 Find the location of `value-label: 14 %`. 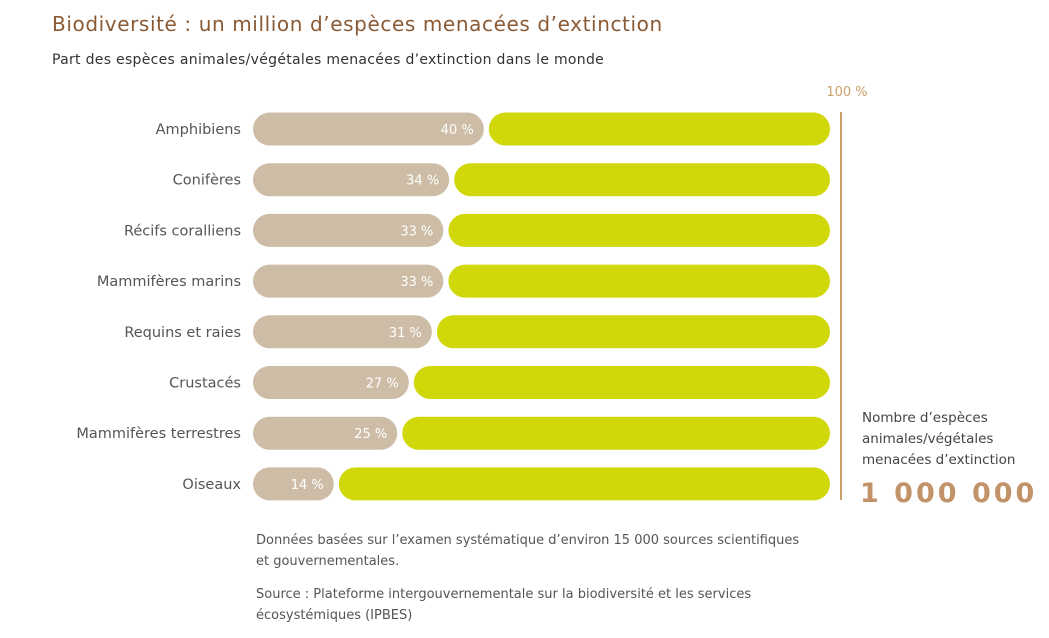

value-label: 14 % is located at coordinates (307, 485).